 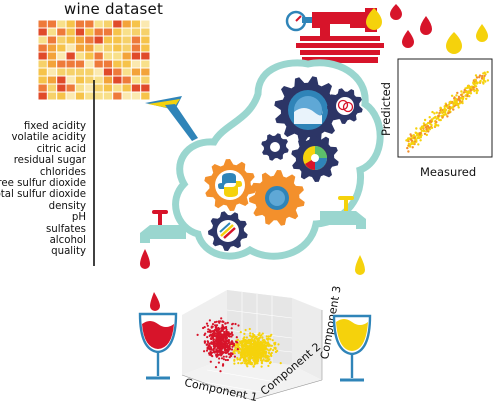 I want to click on gauge-icon, so click(x=299, y=21).